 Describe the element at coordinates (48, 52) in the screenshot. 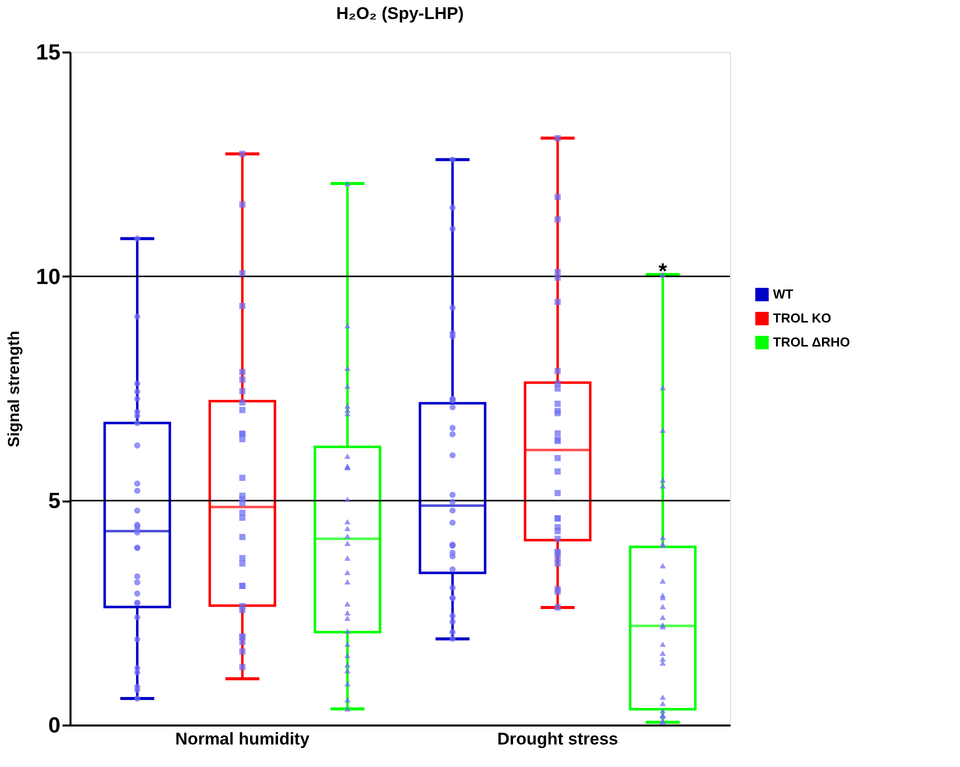

I see `y-tick-label: 15` at that location.